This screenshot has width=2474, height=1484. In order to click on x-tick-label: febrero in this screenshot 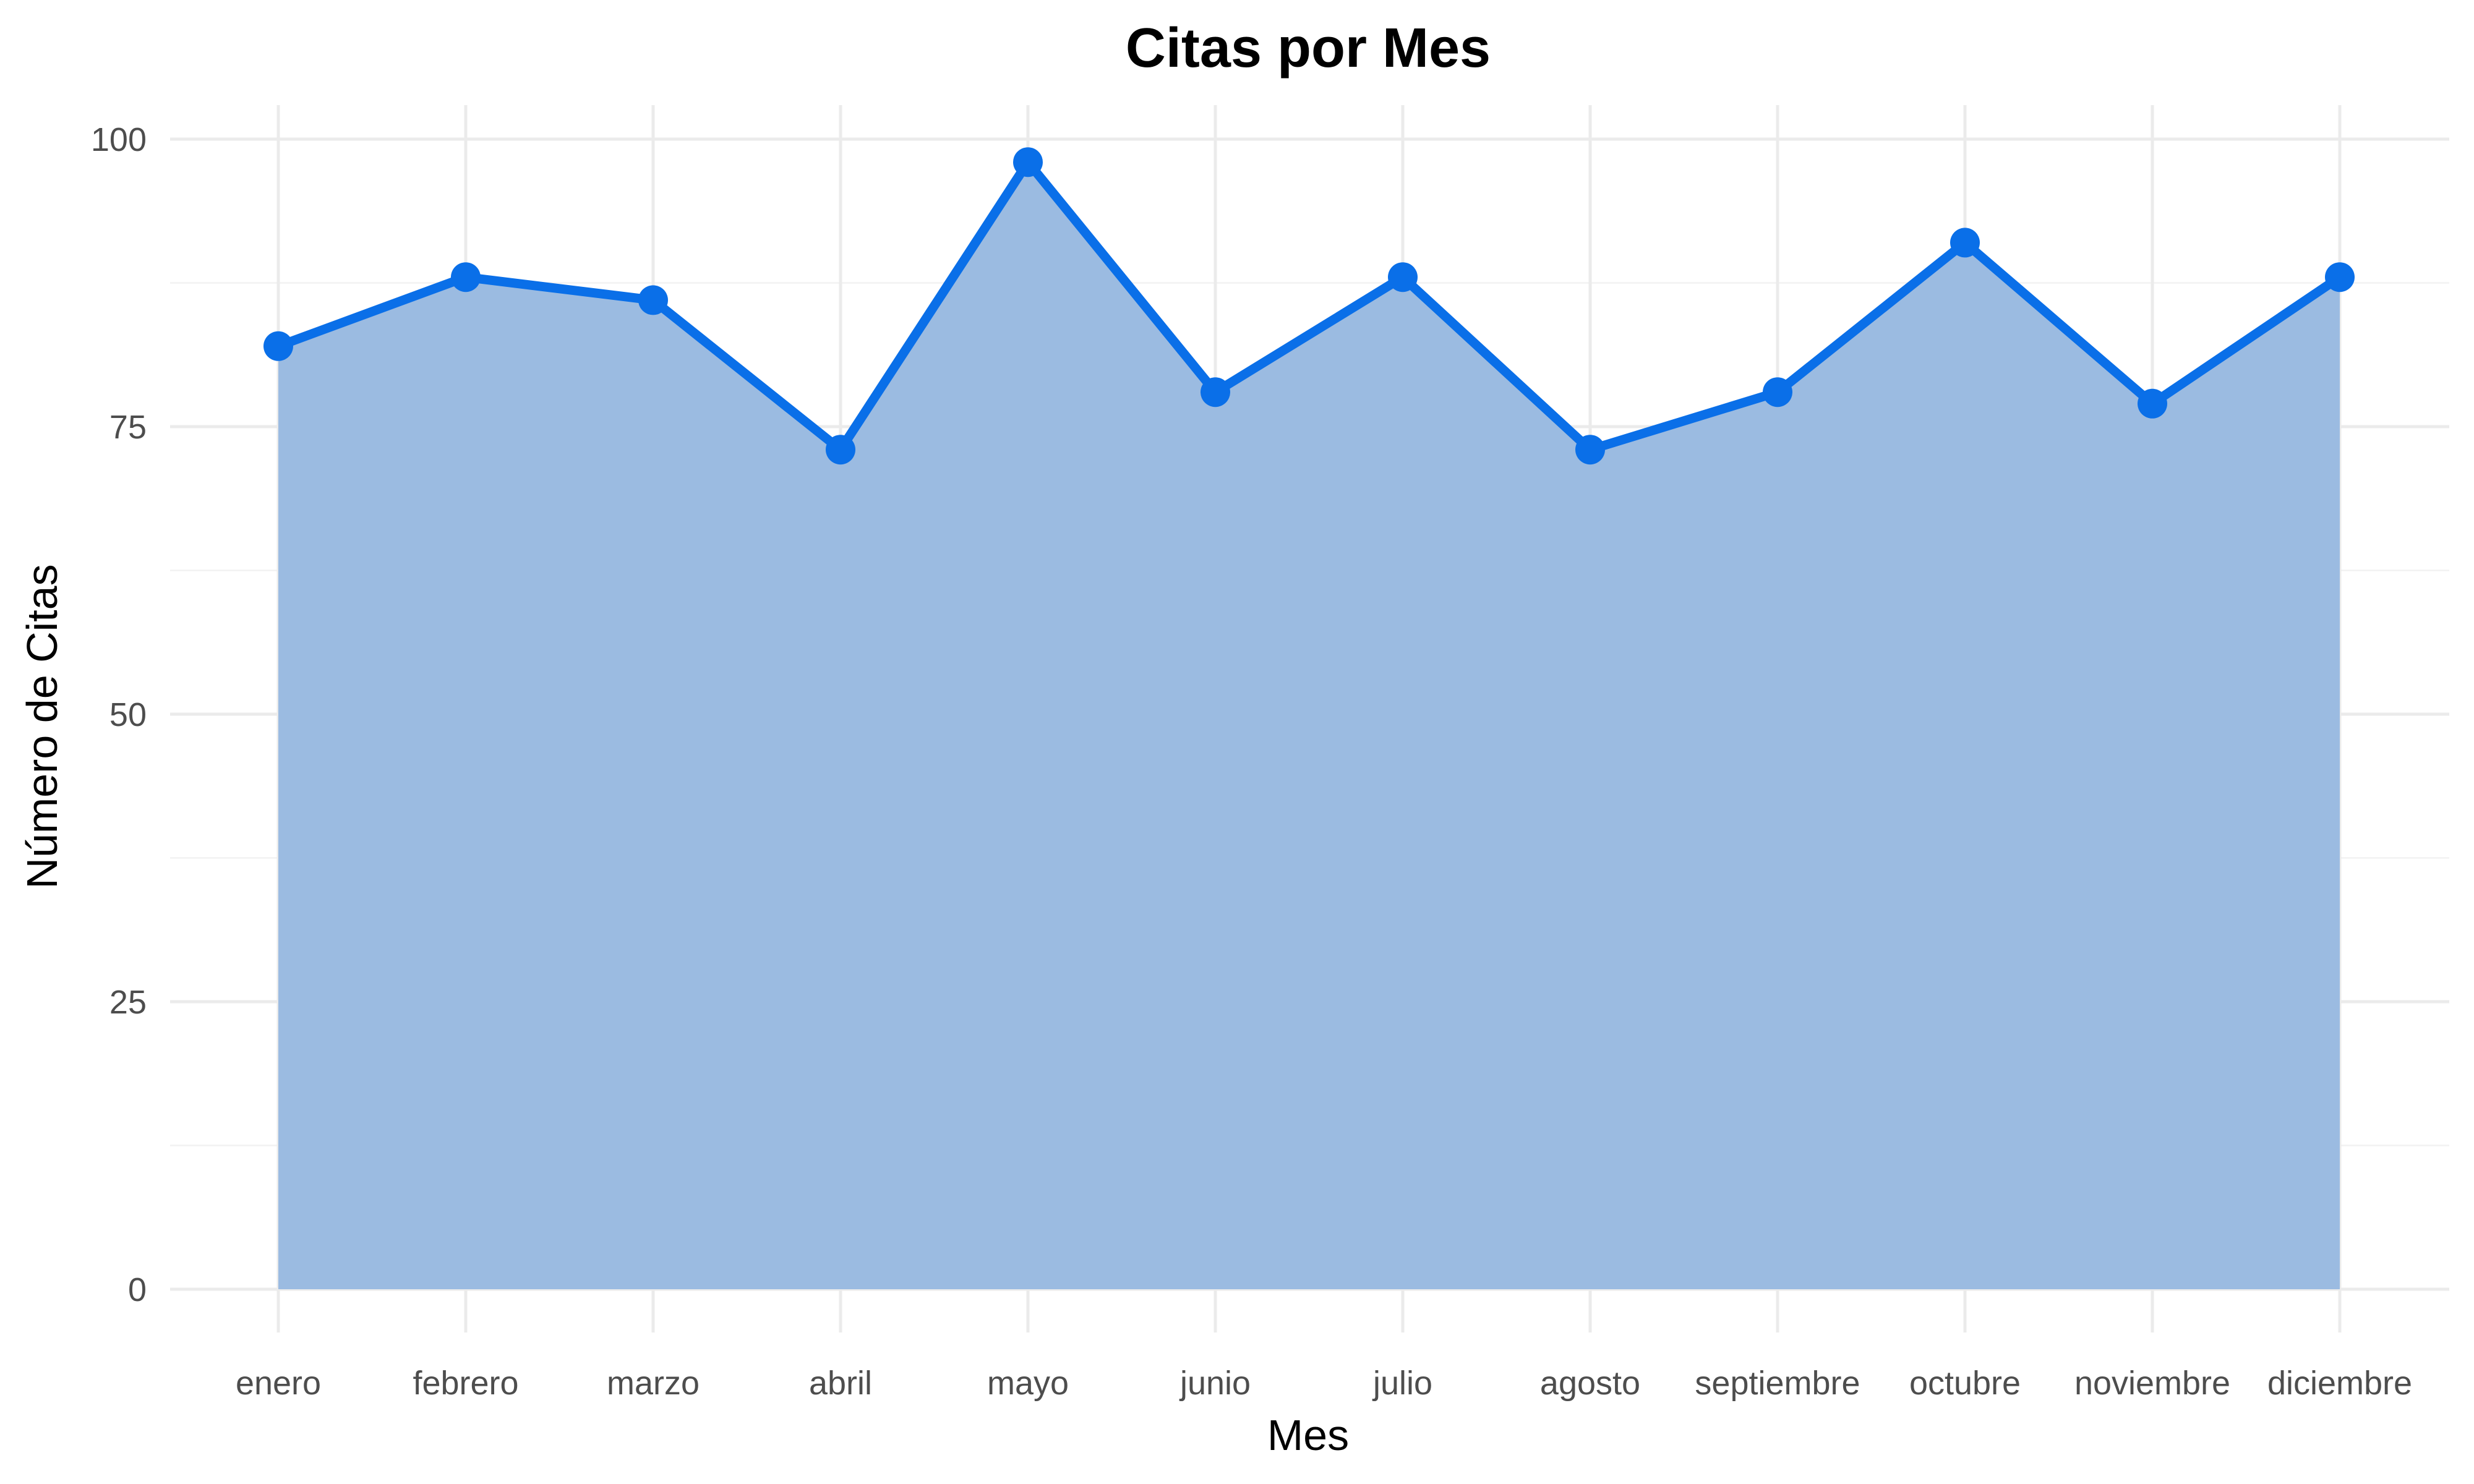, I will do `click(466, 1383)`.